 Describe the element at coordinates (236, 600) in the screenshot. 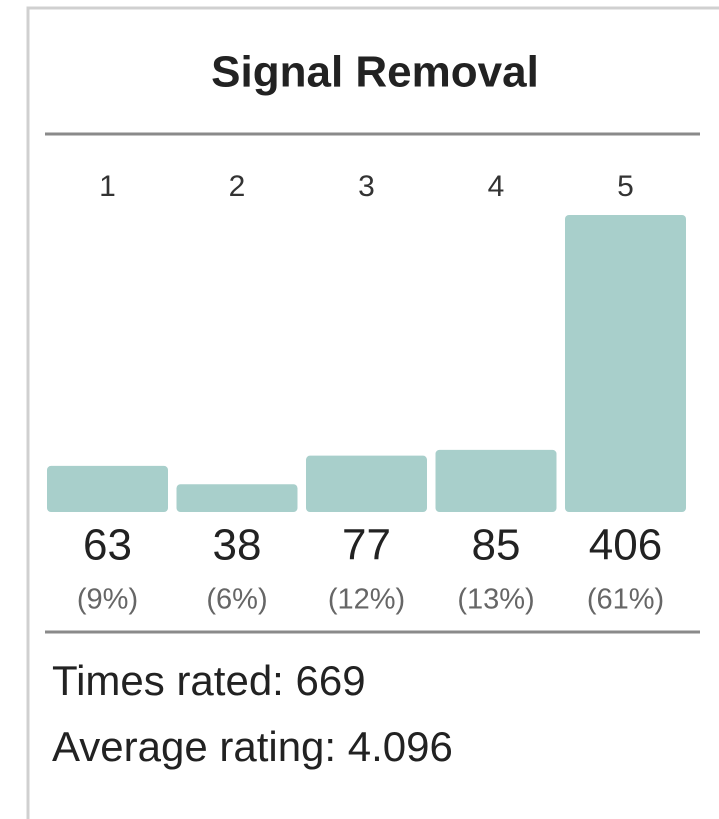

I see `percent-label: (6%)` at that location.